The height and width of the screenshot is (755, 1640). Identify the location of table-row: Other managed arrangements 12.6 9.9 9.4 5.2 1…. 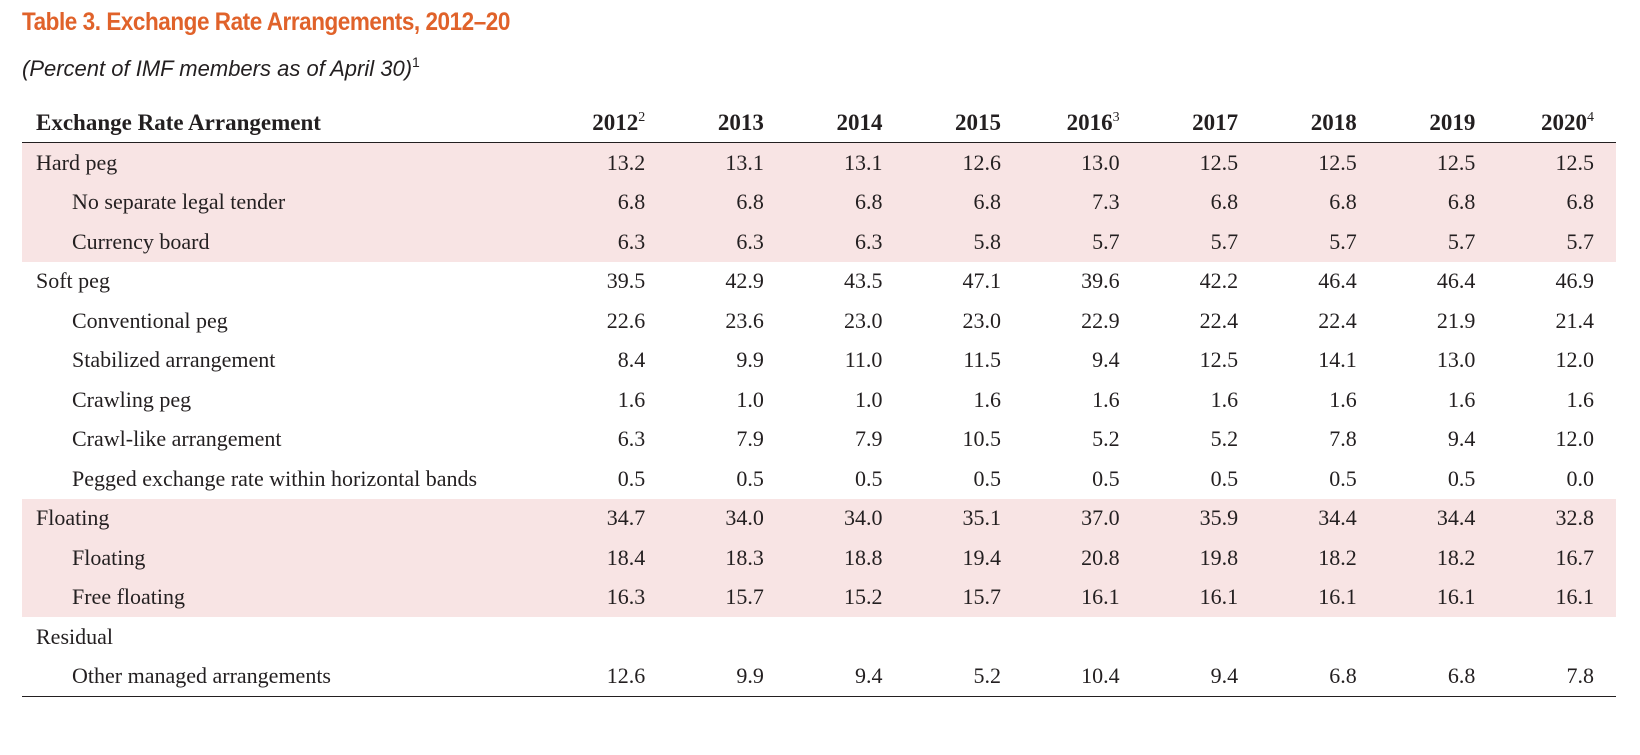
(819, 676).